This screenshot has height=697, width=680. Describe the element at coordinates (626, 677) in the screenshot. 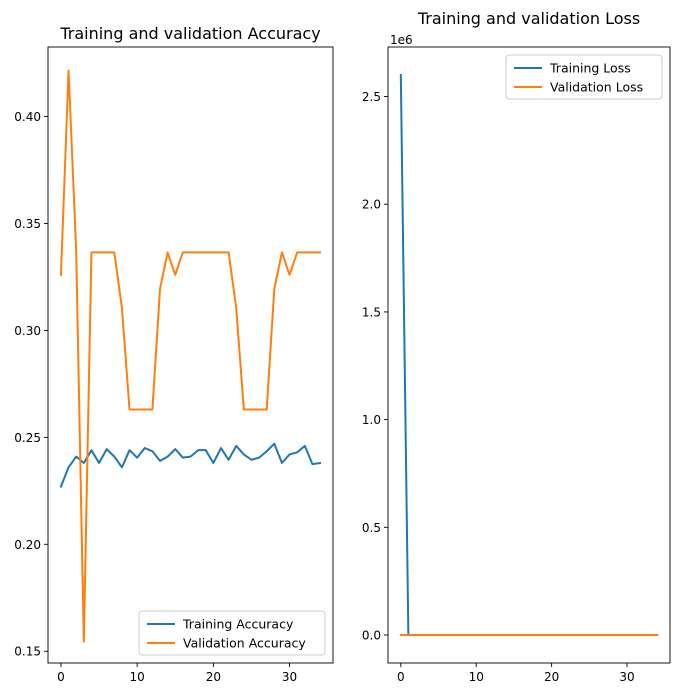

I see `loss-x-tick-label: 30` at that location.